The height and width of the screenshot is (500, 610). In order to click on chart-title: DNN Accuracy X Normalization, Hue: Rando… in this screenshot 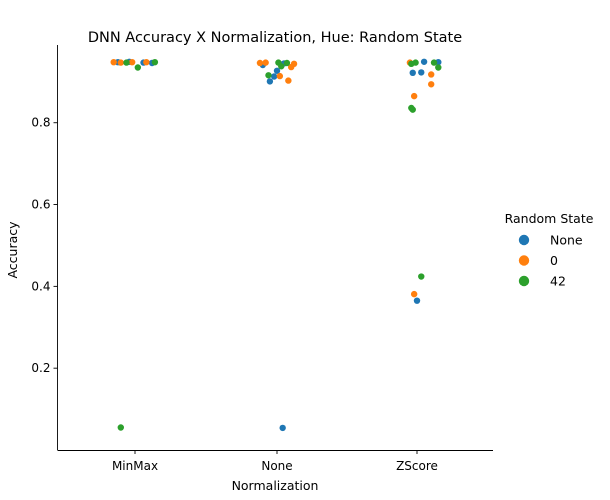, I will do `click(275, 38)`.